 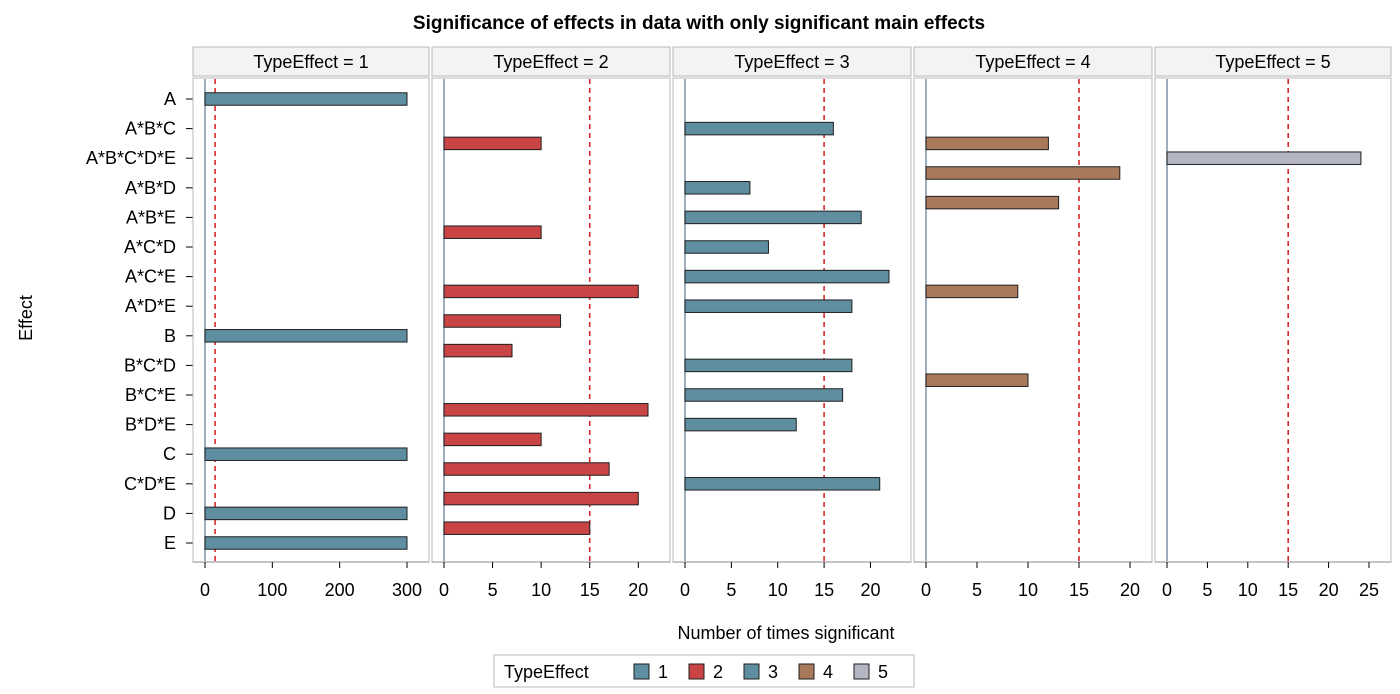 What do you see at coordinates (131, 158) in the screenshot?
I see `y-tick-label-a-b-c-d-e: A*B*C*D*E` at bounding box center [131, 158].